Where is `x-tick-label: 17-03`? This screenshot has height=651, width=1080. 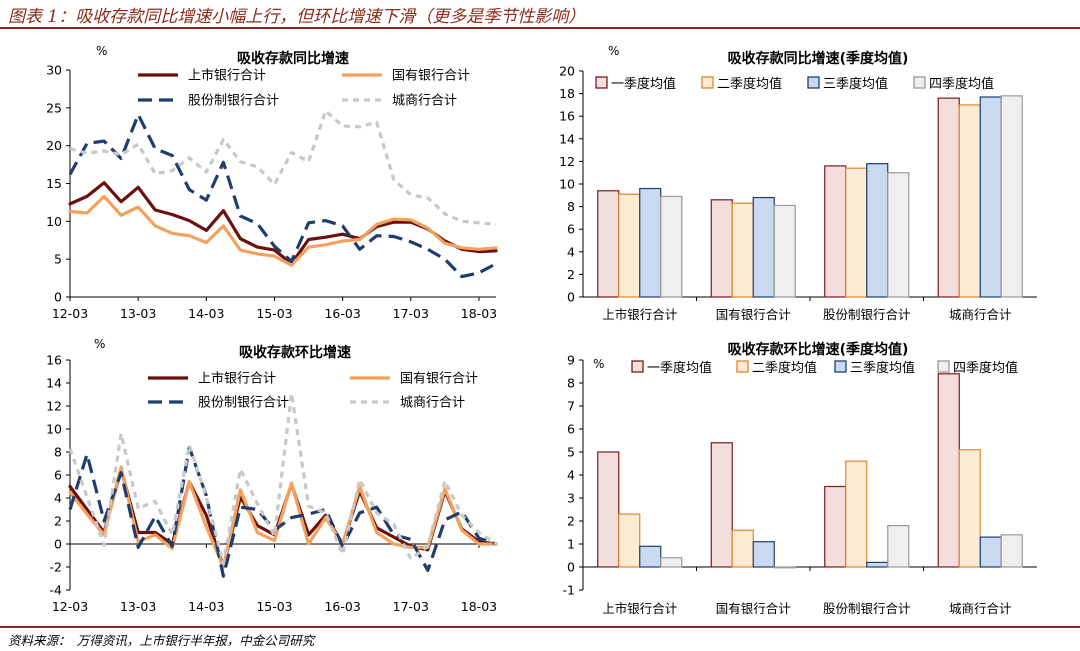
x-tick-label: 17-03 is located at coordinates (411, 313).